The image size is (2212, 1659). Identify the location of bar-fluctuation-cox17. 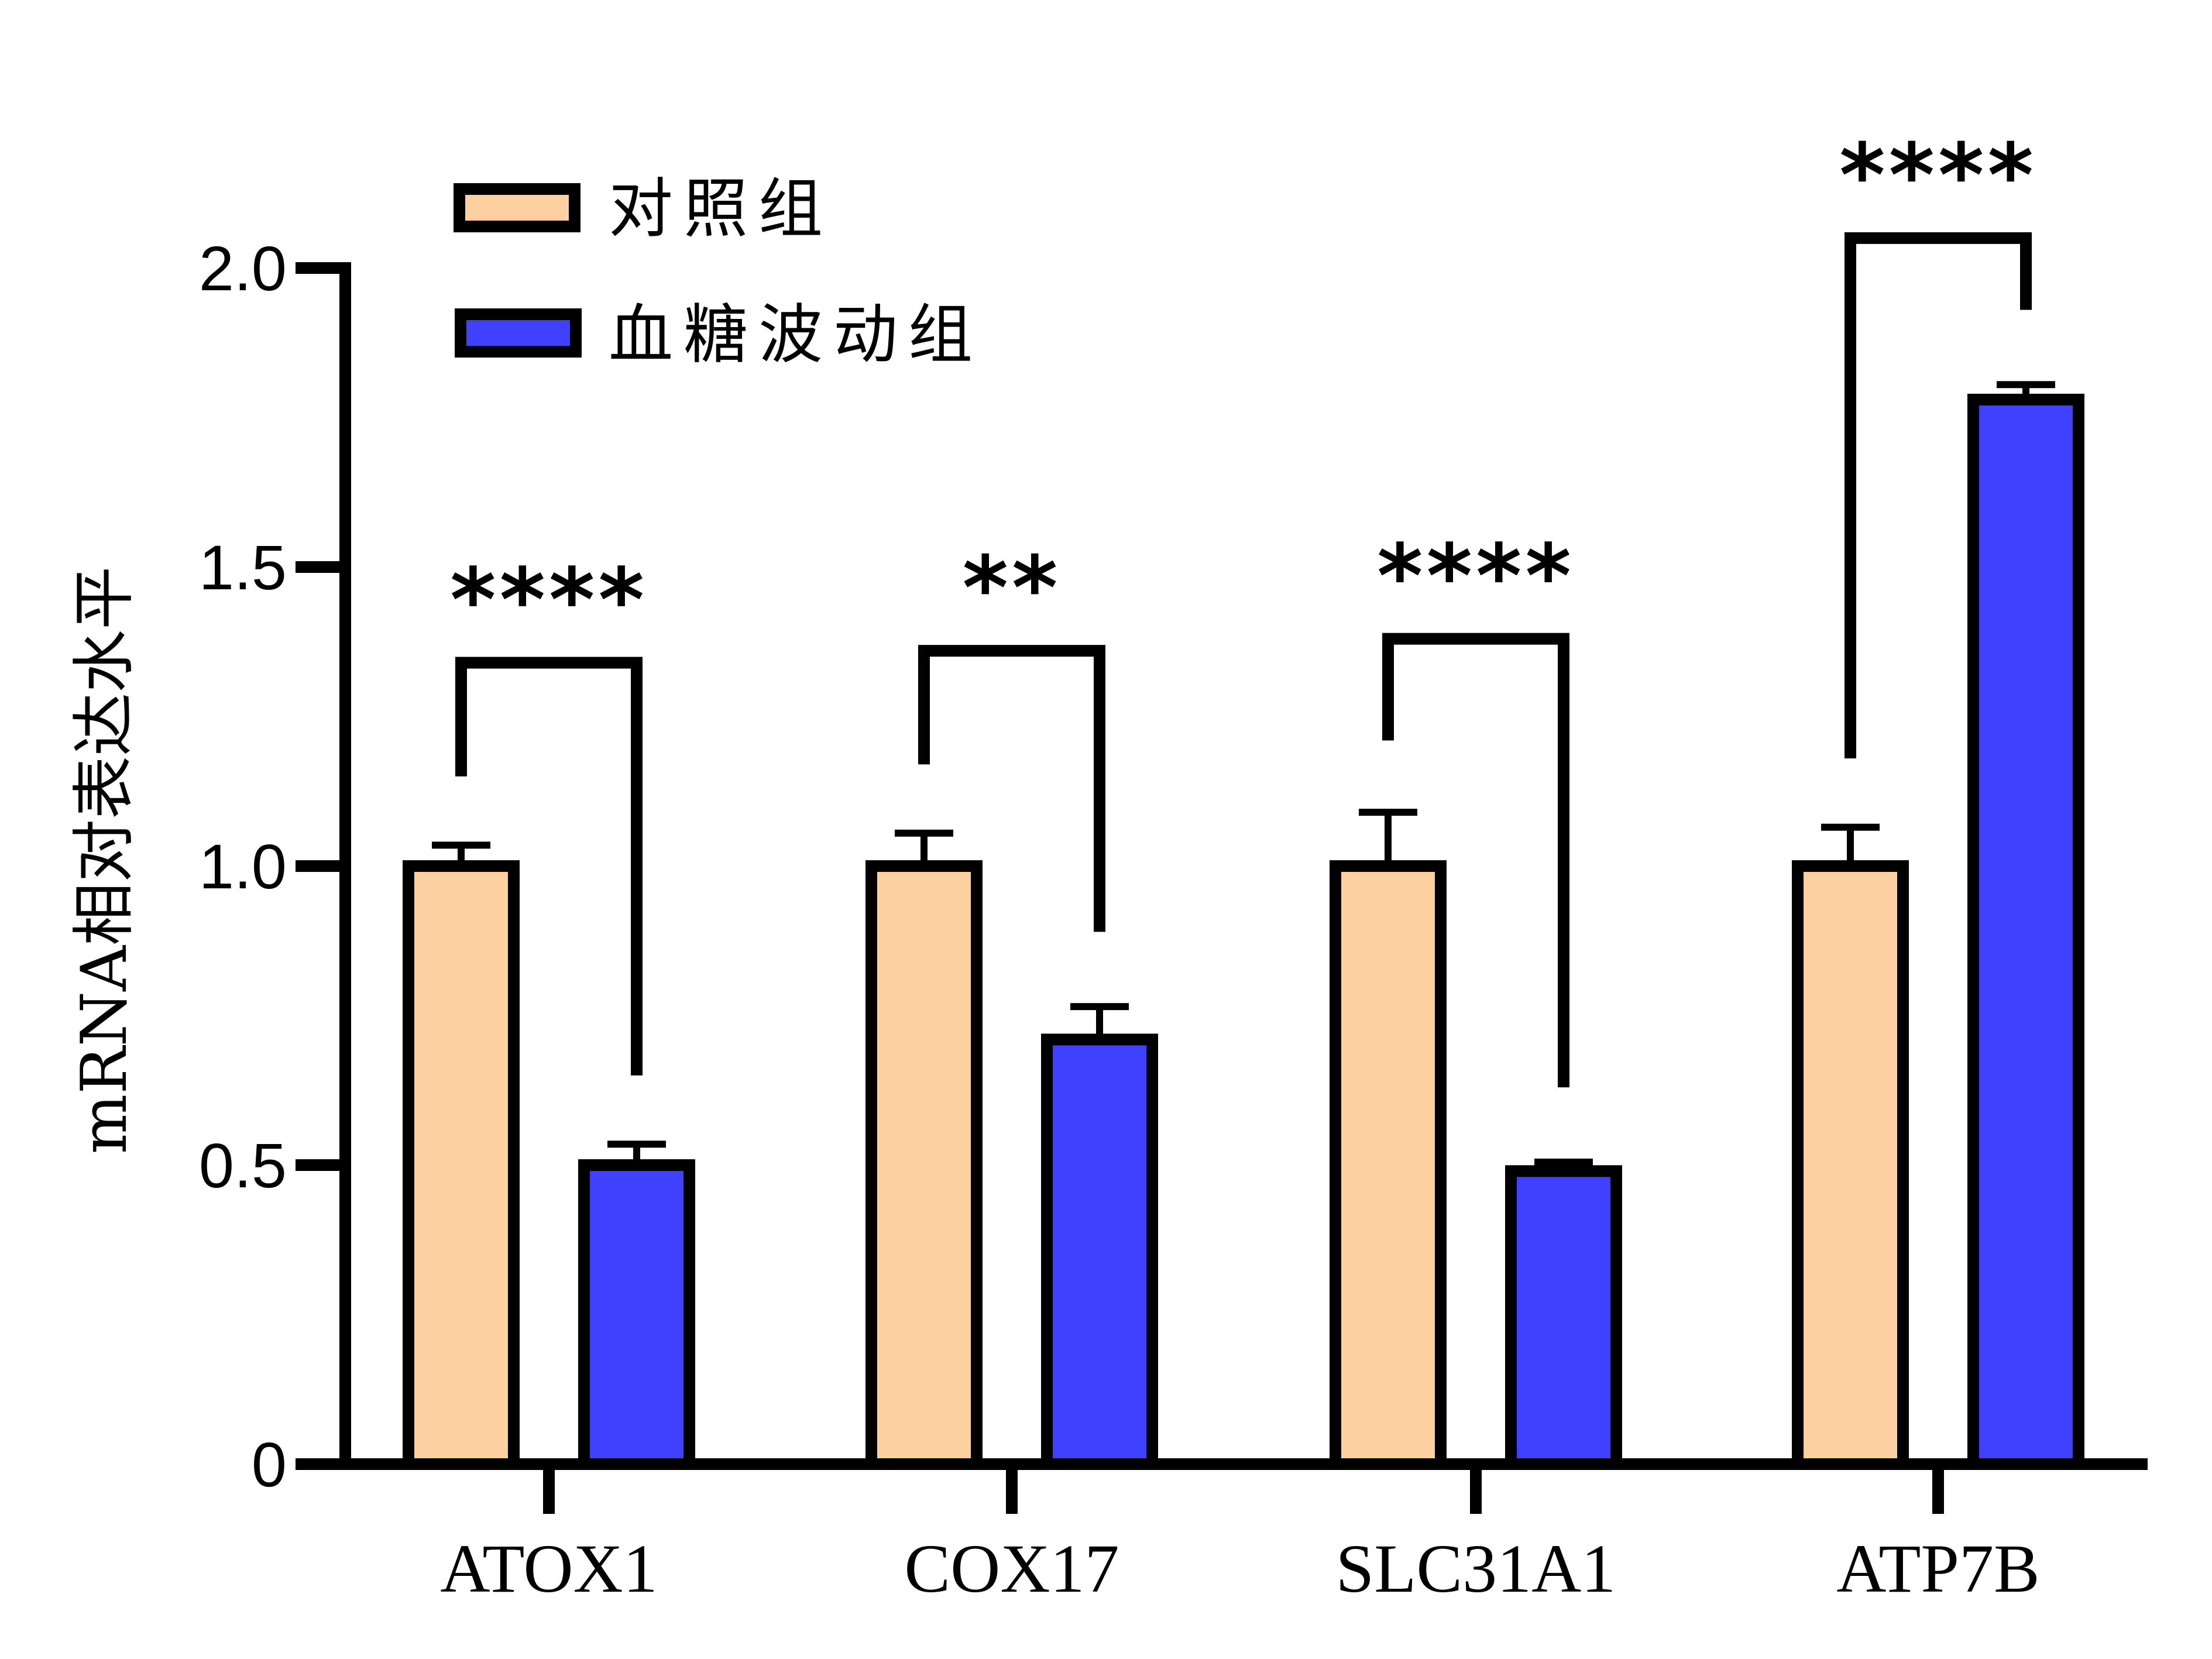
(1099, 1251).